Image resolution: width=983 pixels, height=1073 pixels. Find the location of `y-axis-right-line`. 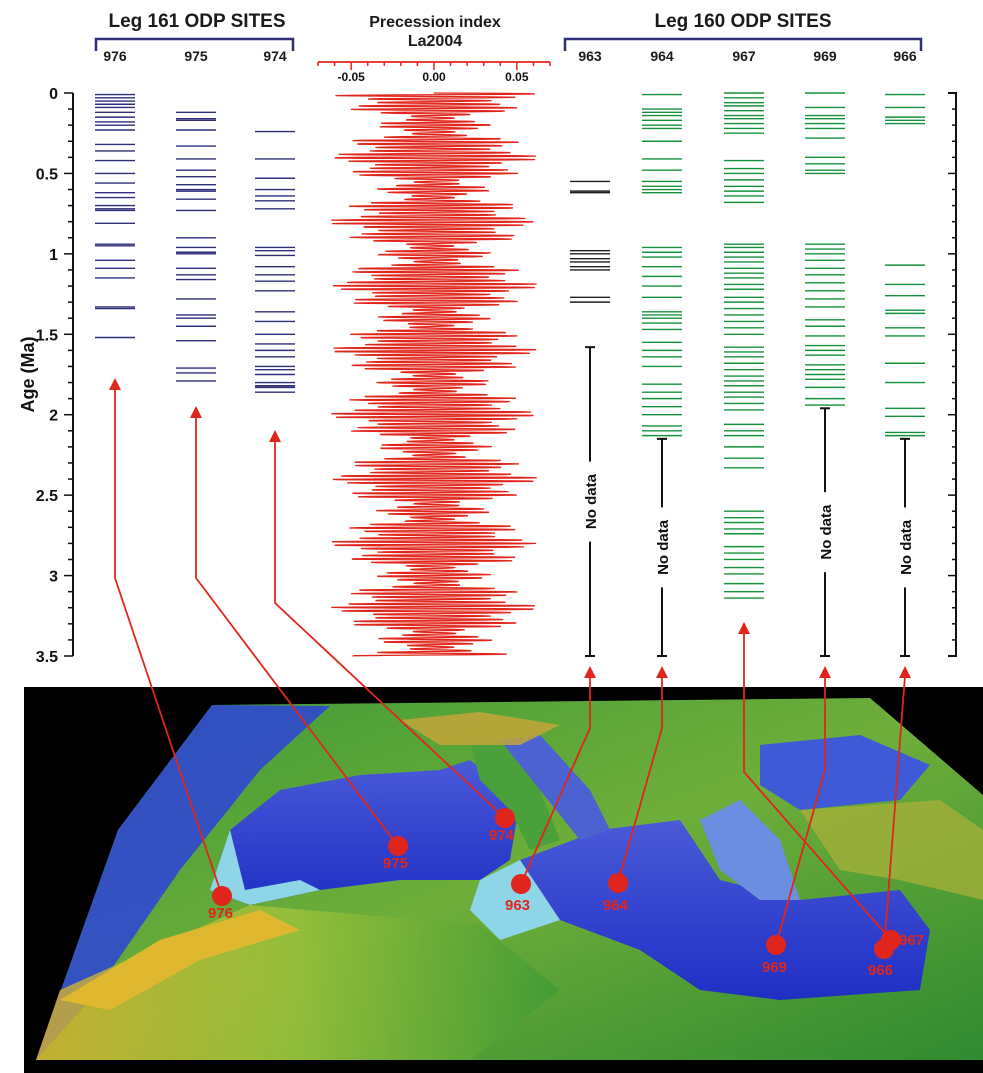

y-axis-right-line is located at coordinates (952, 374).